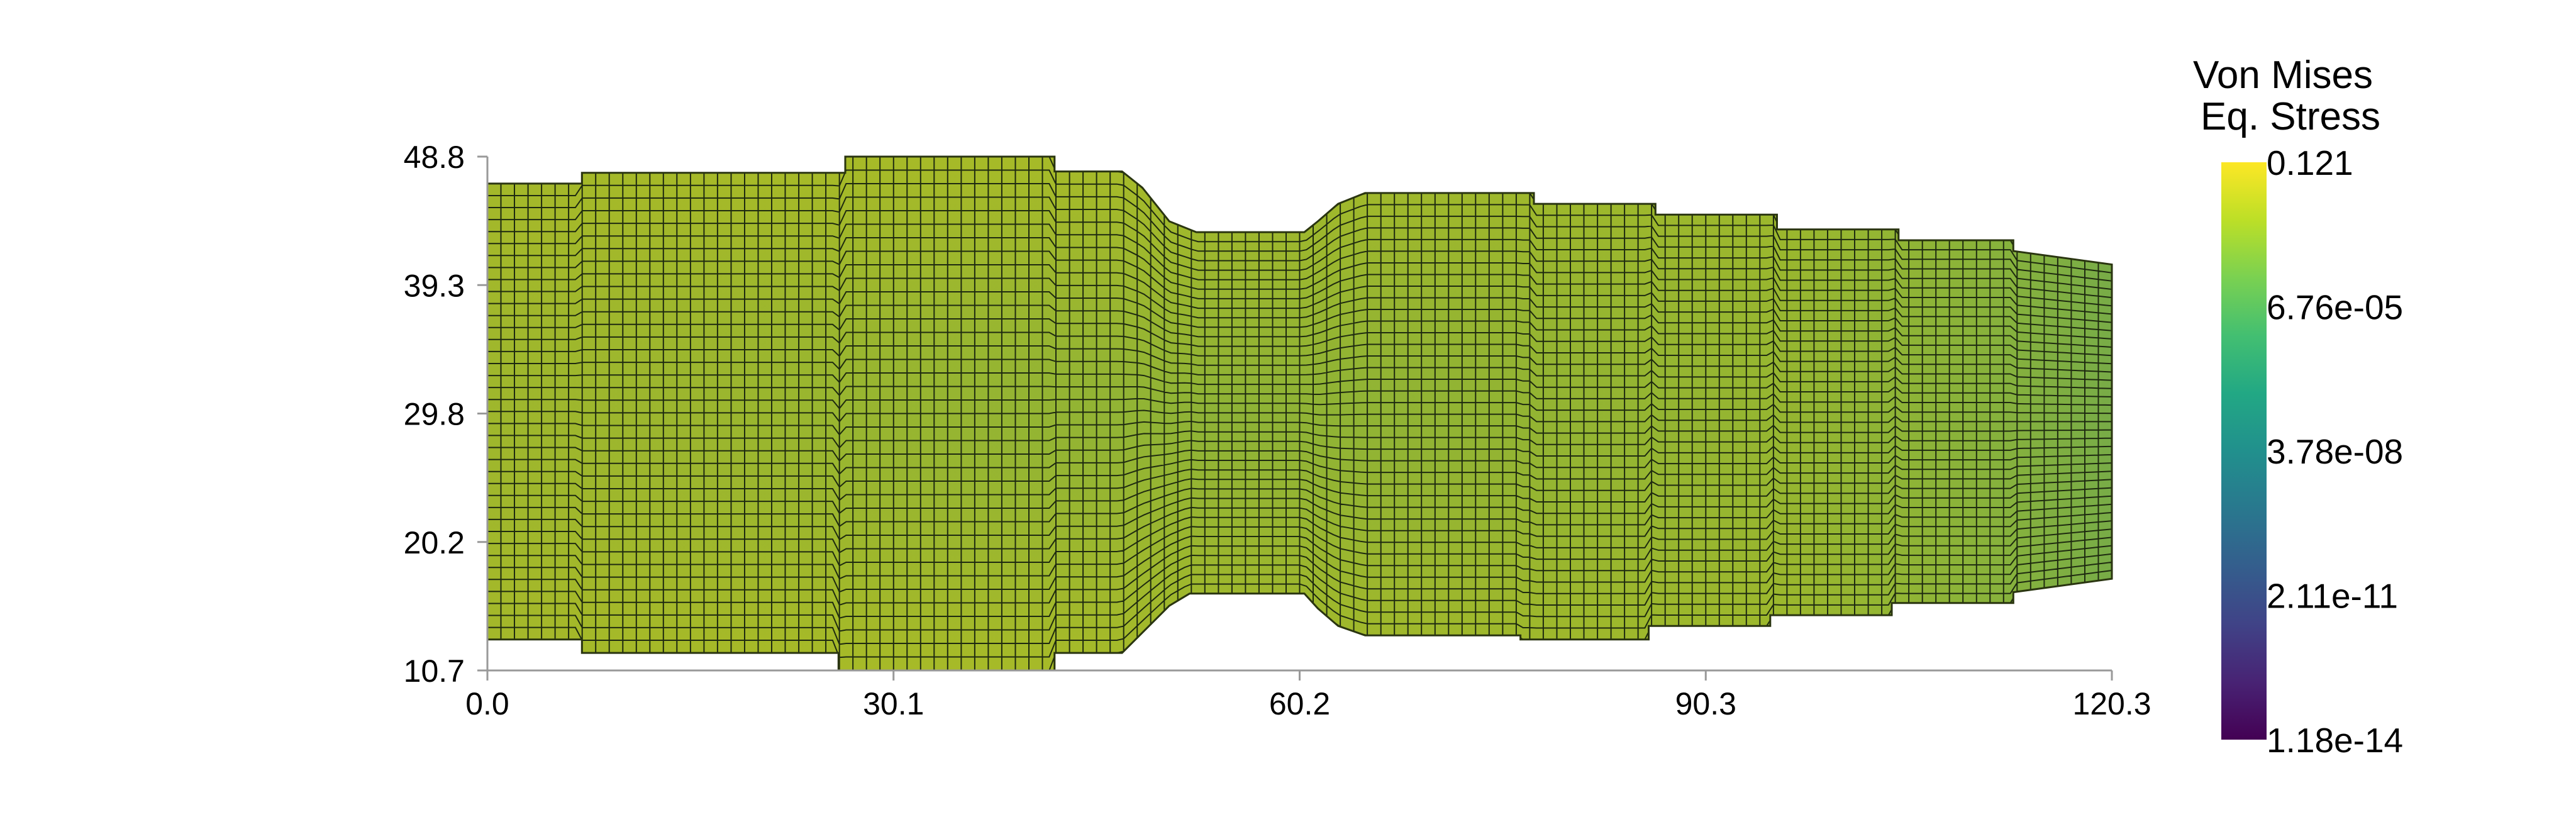 This screenshot has height=817, width=2576. Describe the element at coordinates (434, 157) in the screenshot. I see `y-tick-label: 48.8` at that location.